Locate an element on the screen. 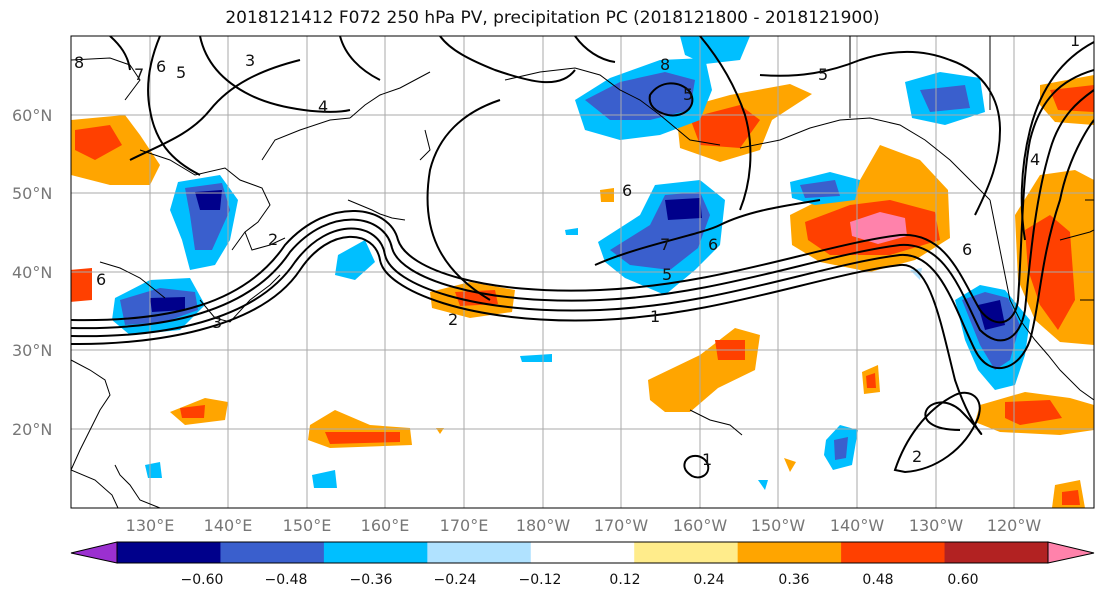  colorbar-tick-label: 0.36 is located at coordinates (793, 580).